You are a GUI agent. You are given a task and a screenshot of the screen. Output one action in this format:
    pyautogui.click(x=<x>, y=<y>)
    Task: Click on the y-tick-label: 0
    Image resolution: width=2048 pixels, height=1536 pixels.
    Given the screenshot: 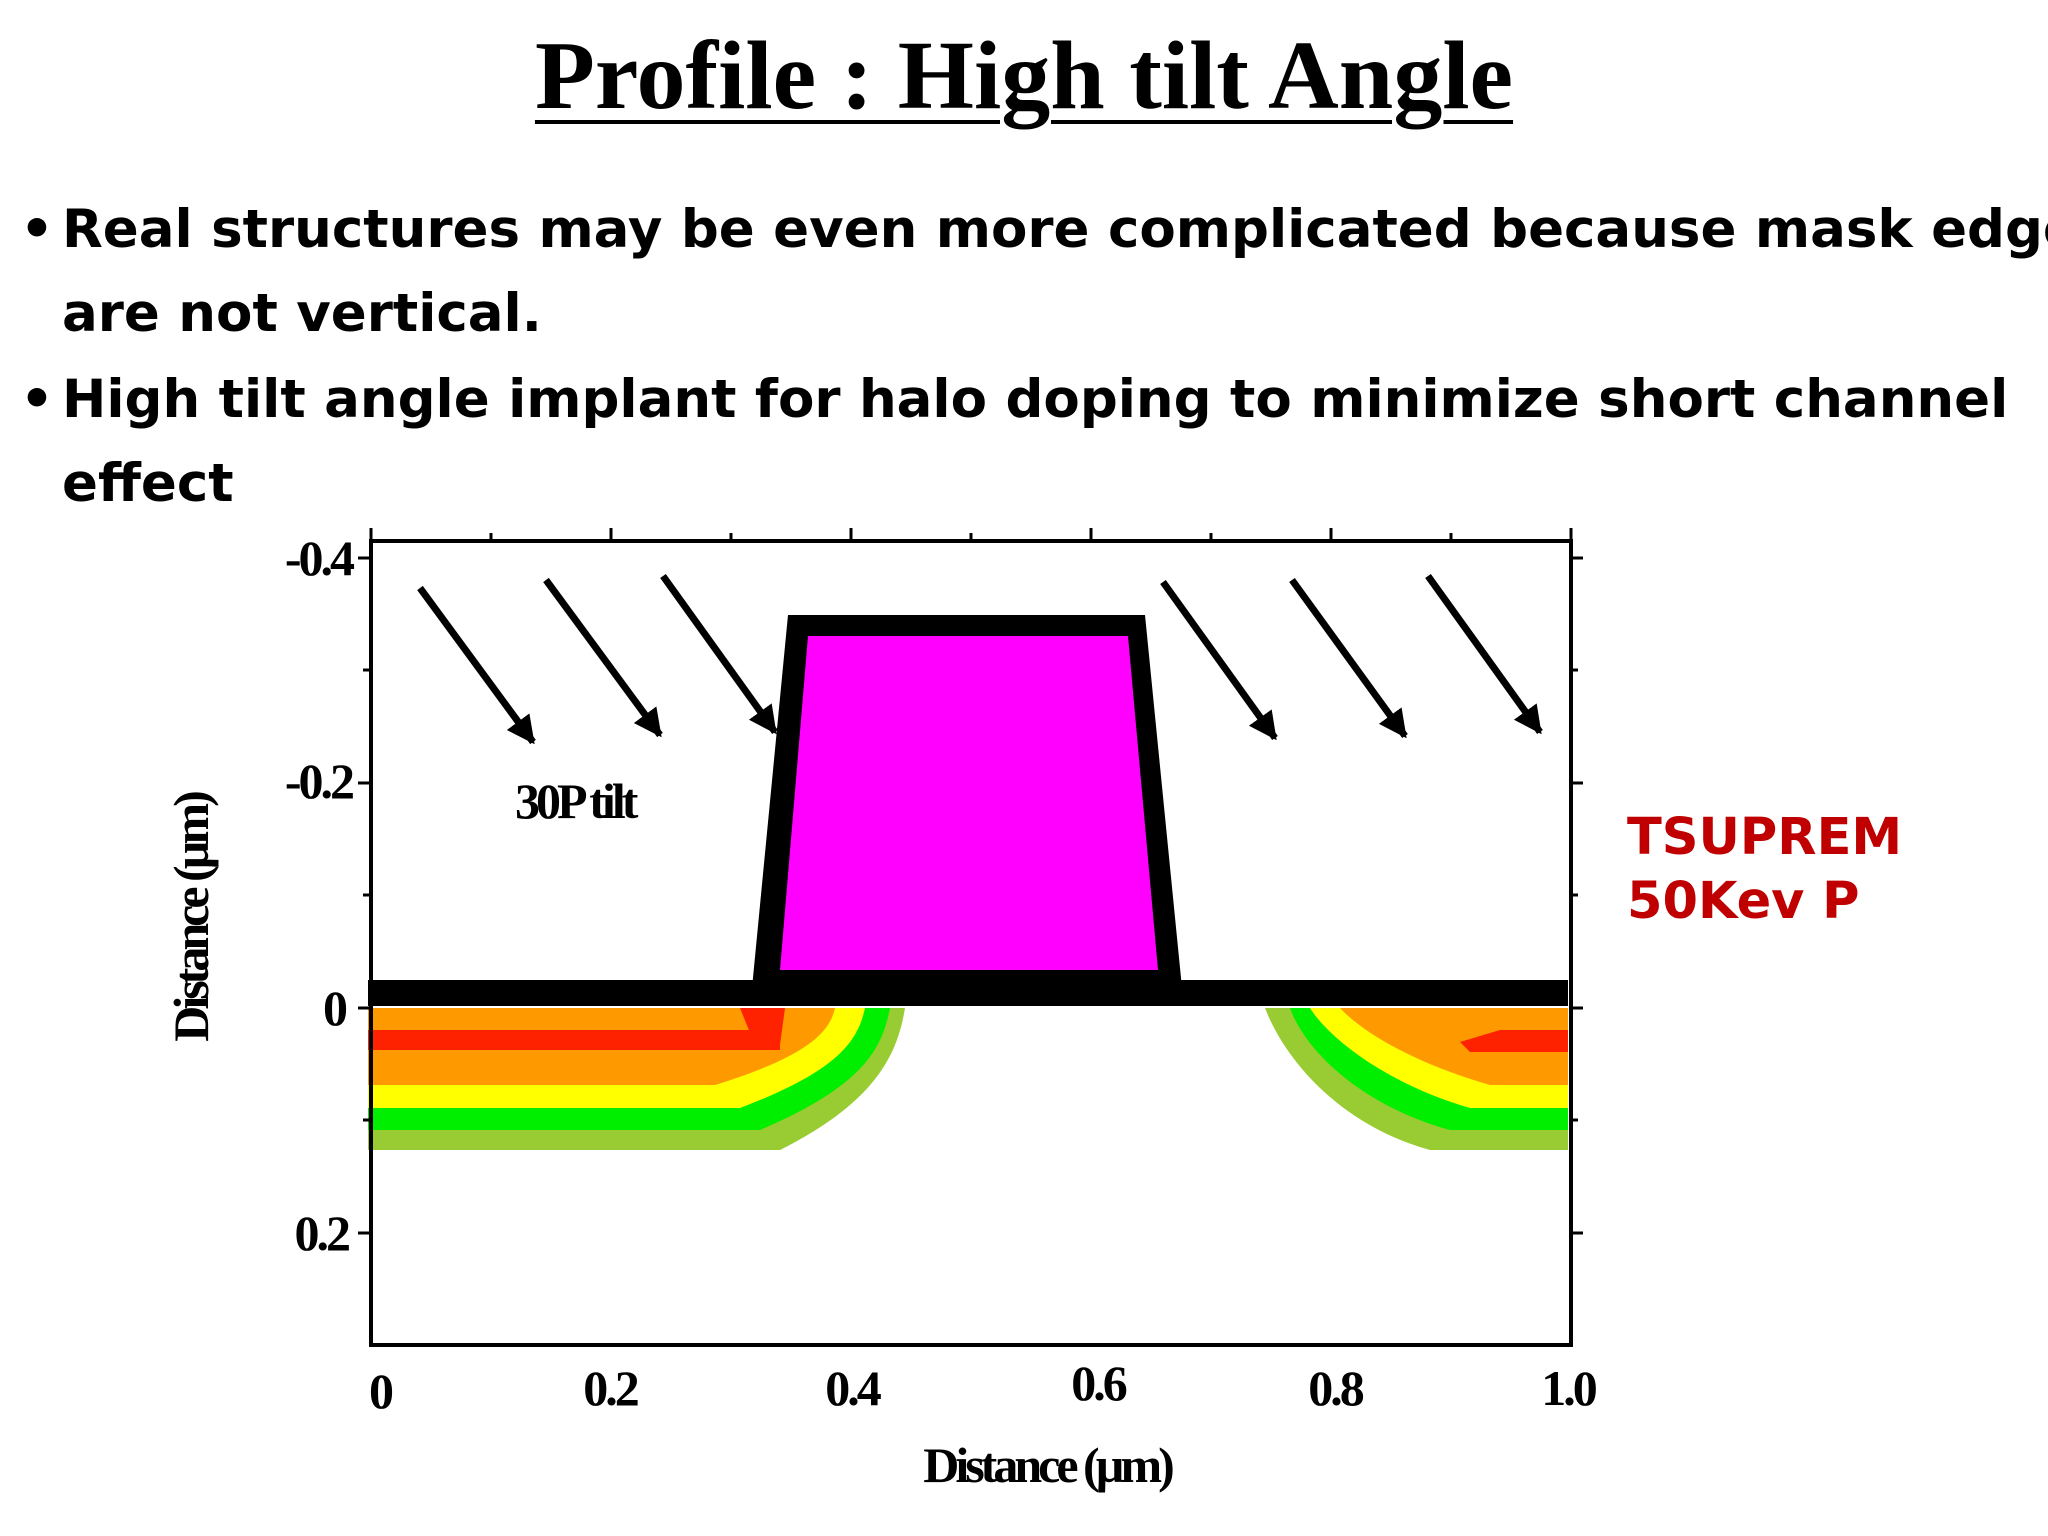 What is the action you would take?
    pyautogui.click(x=335, y=1008)
    